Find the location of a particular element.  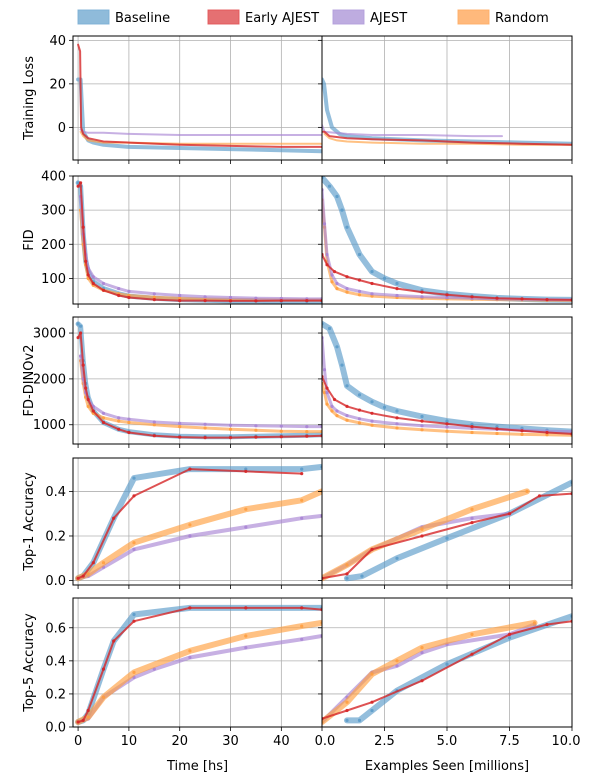

x-tick-label: 2.5 is located at coordinates (384, 741).